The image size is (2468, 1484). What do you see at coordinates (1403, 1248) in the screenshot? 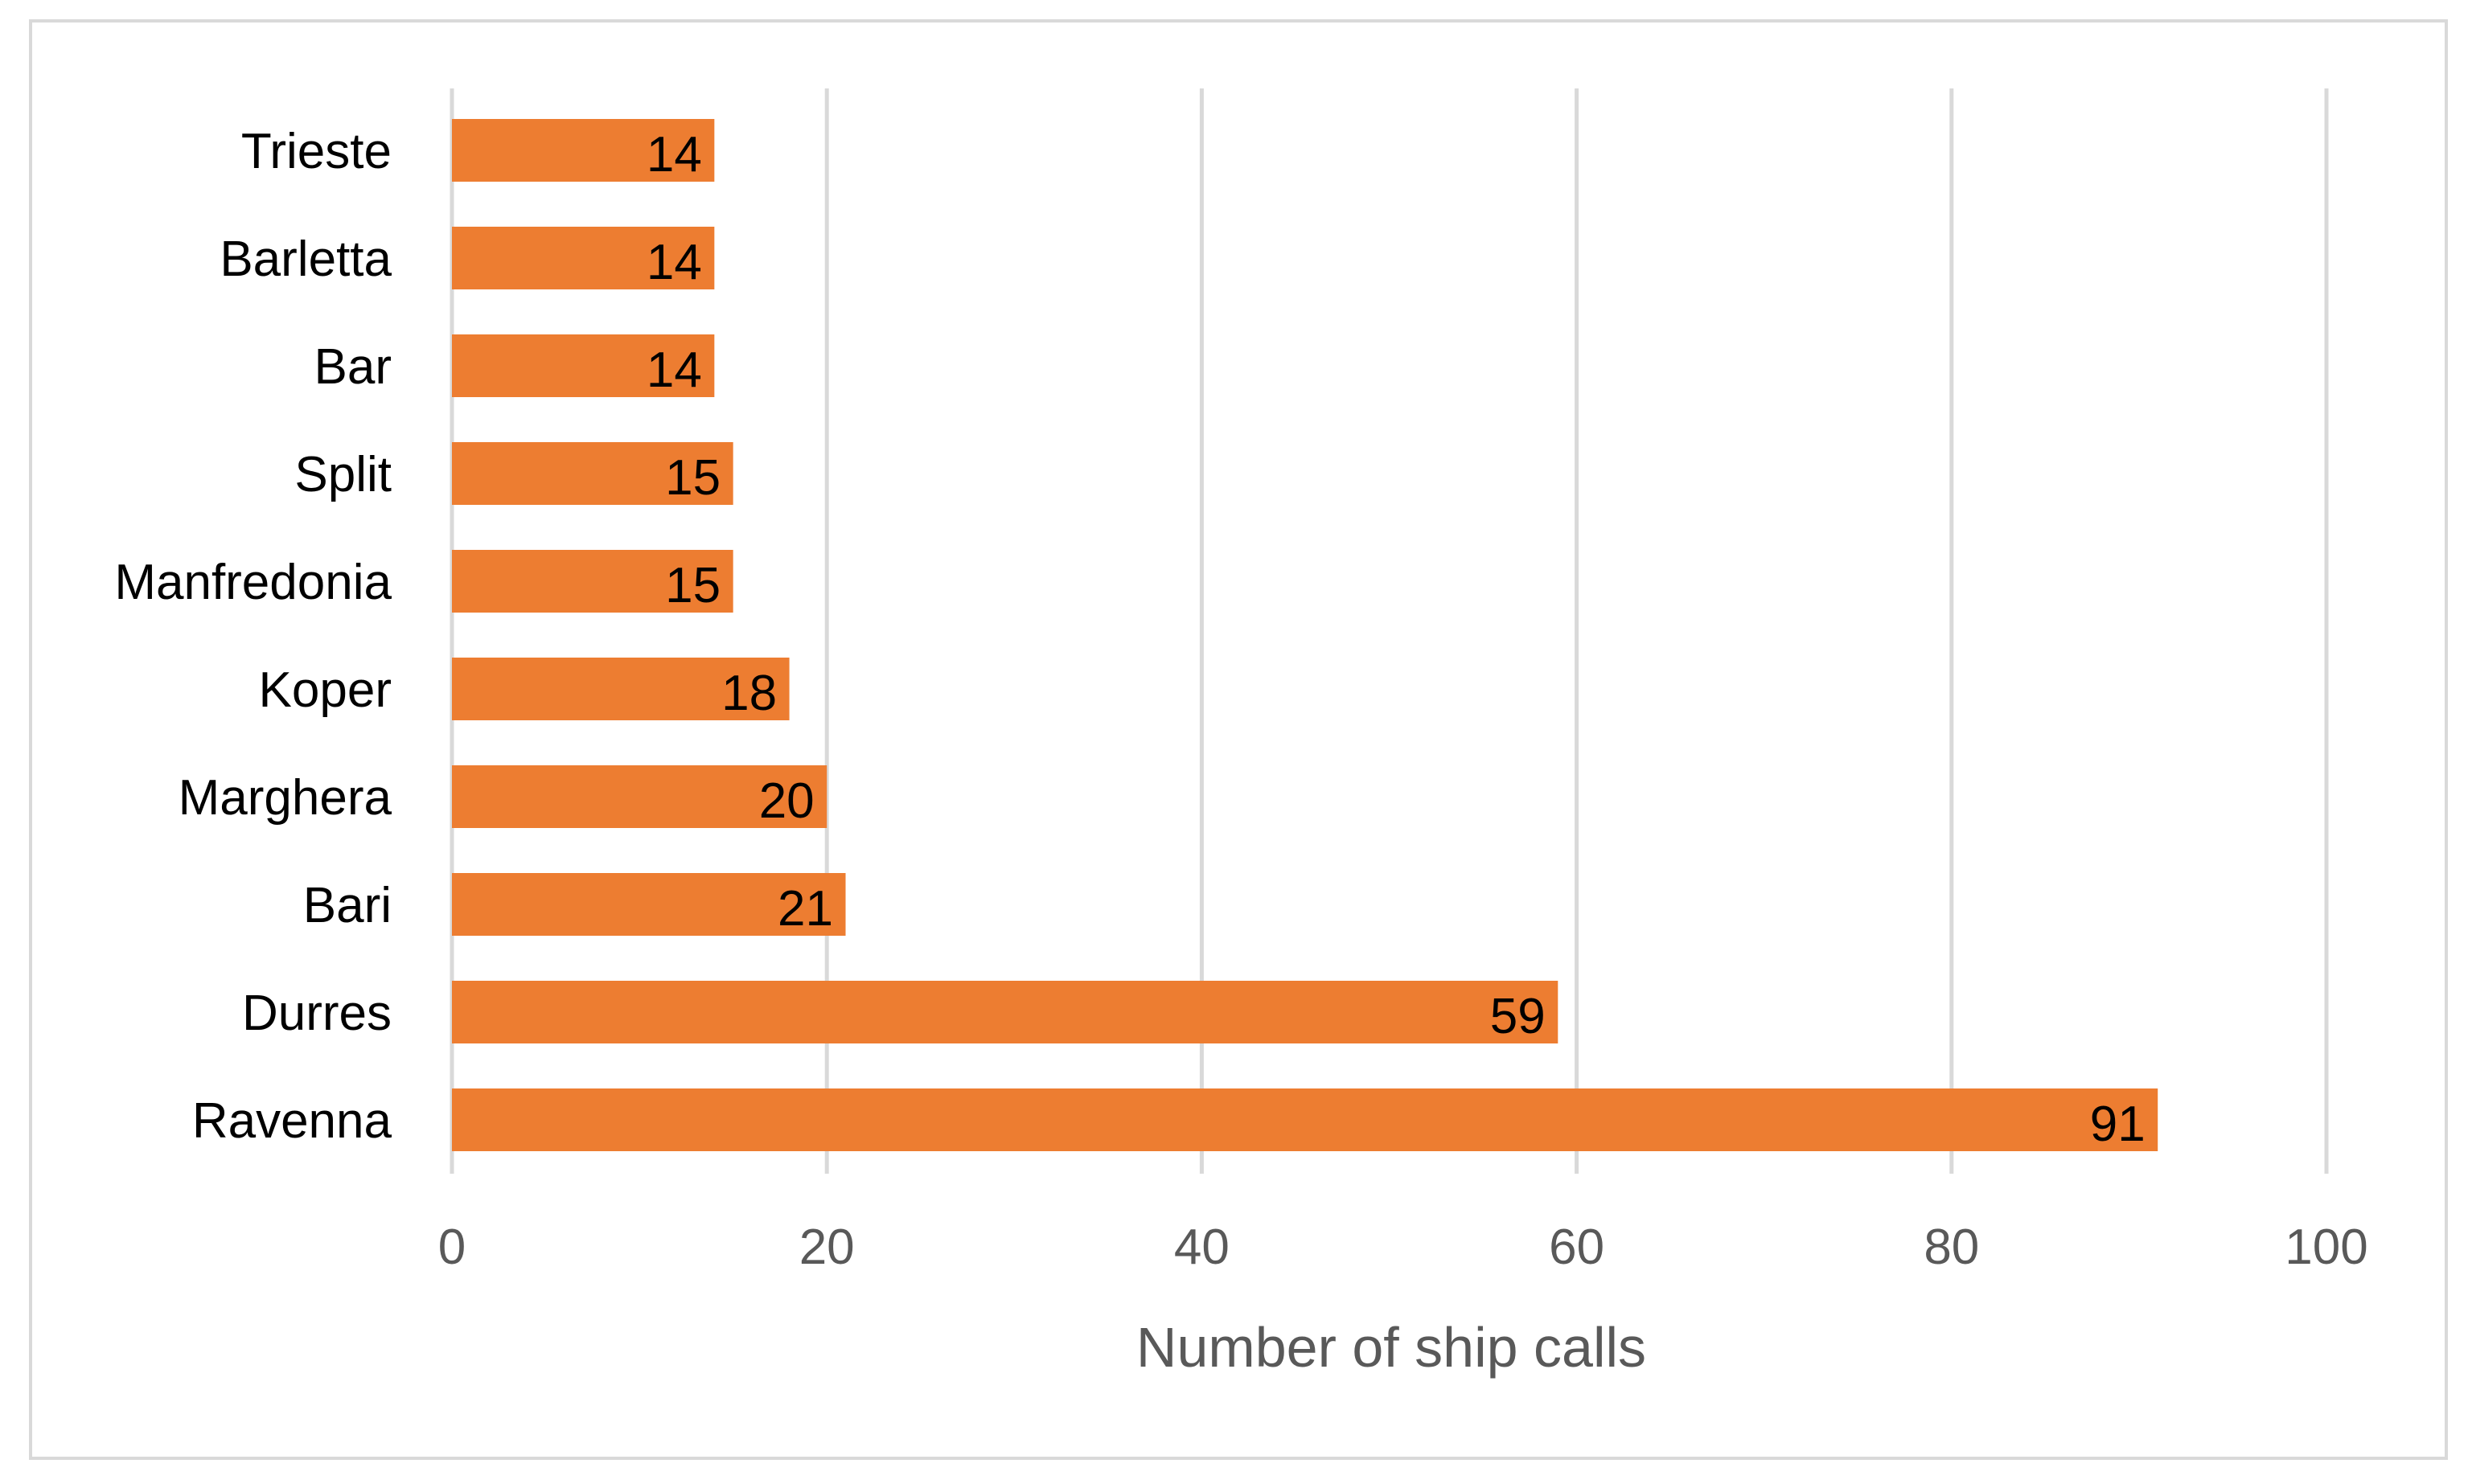
I see `x-tick-labels: 0 20 40 60 80 100` at bounding box center [1403, 1248].